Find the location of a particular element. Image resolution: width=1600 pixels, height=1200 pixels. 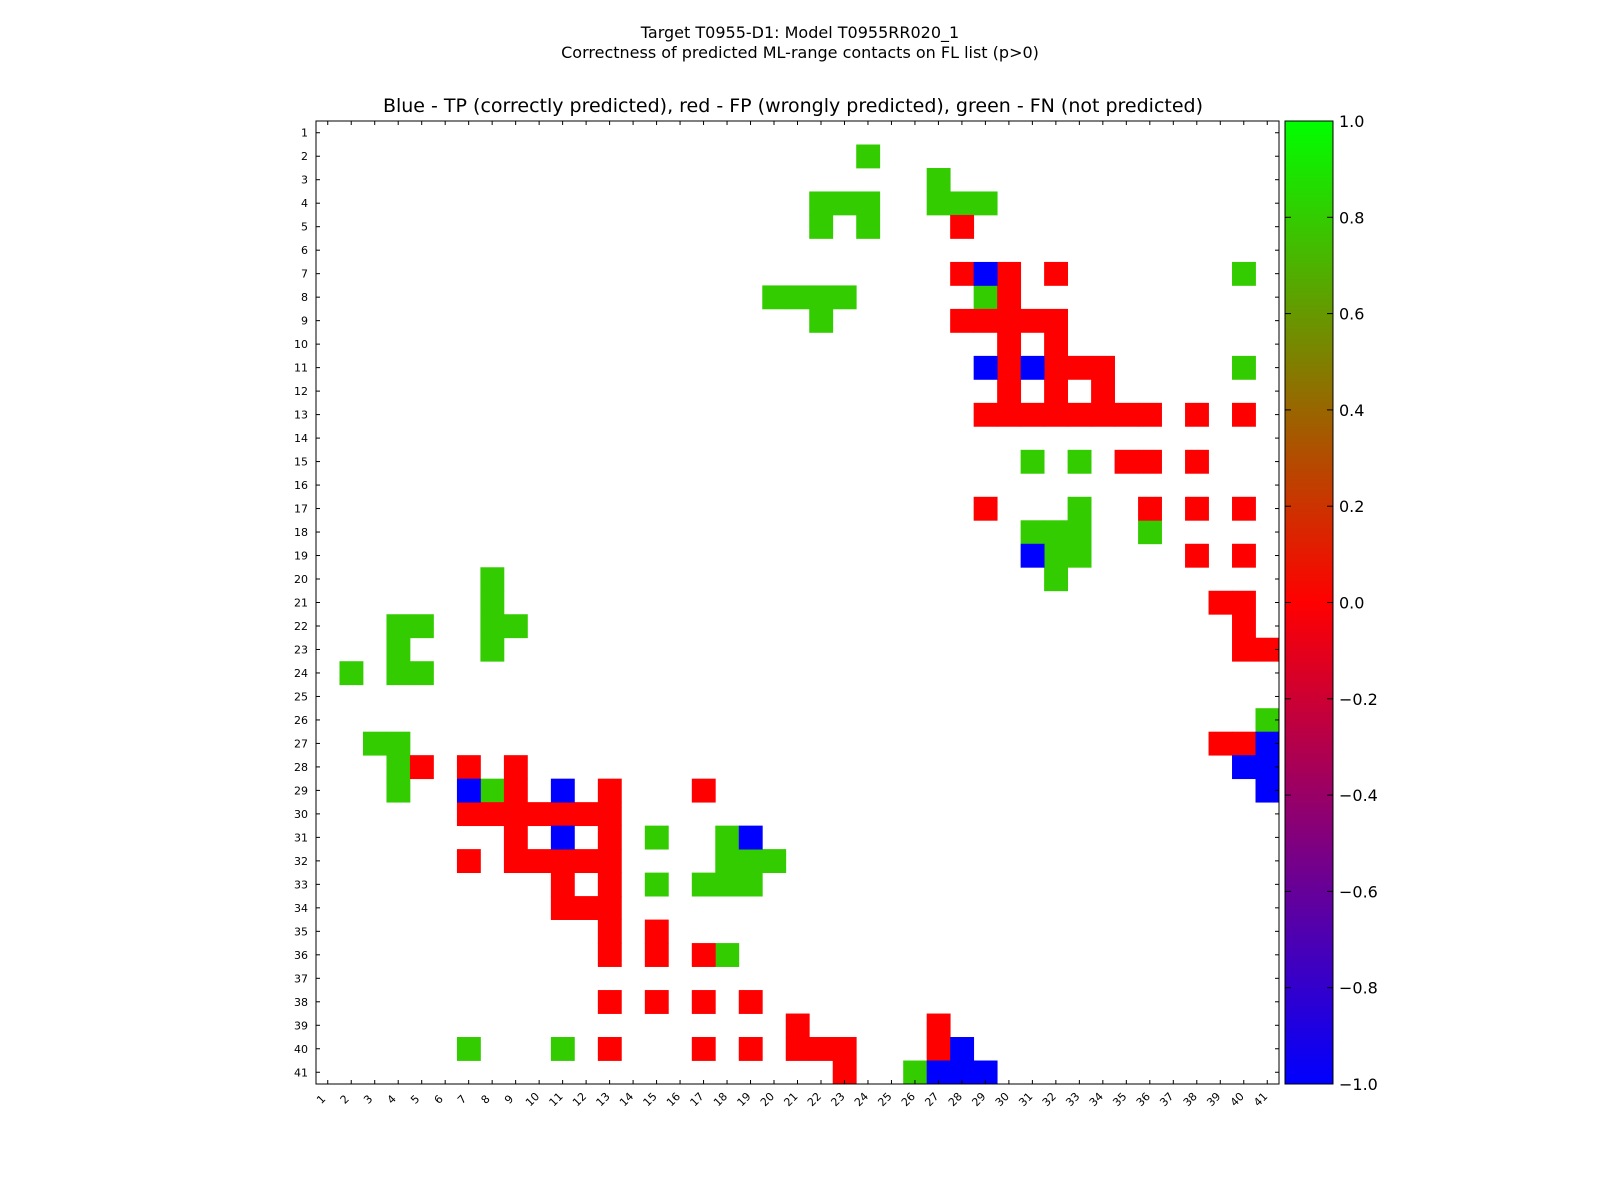

y-tick-label: 14 is located at coordinates (301, 438).